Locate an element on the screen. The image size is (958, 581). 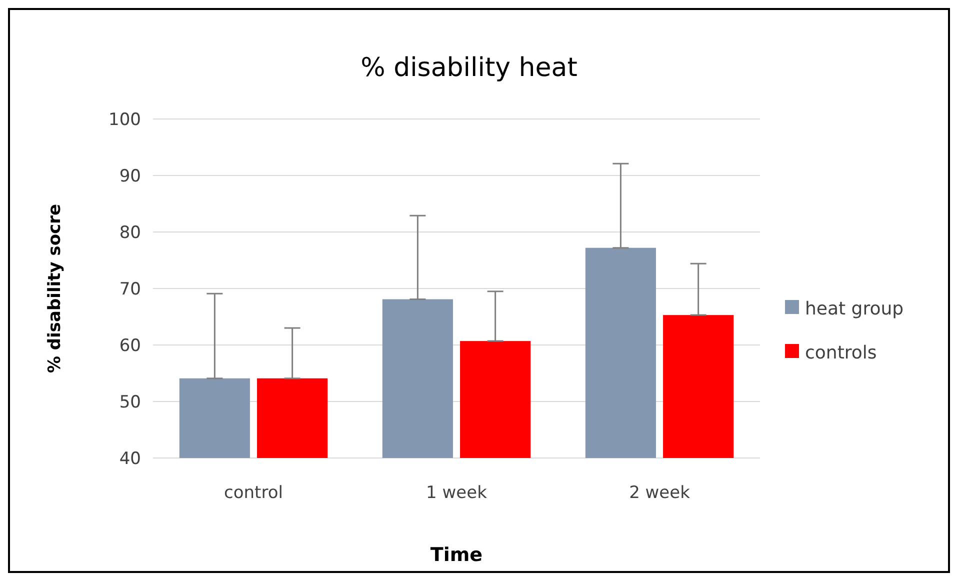
y-tick-label: 80 is located at coordinates (130, 232).